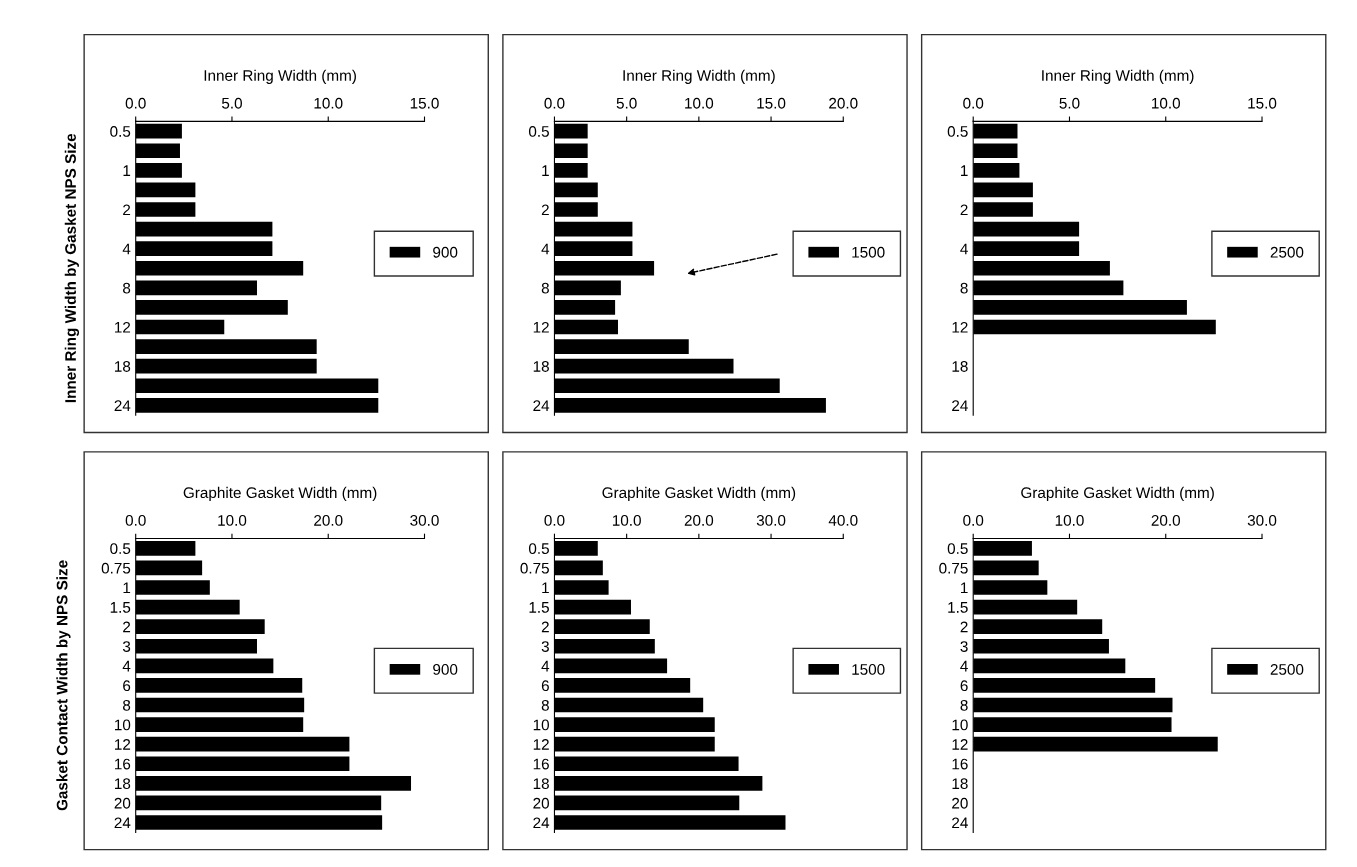 The width and height of the screenshot is (1357, 867). What do you see at coordinates (843, 520) in the screenshot?
I see `x-tick-label: 40.0` at bounding box center [843, 520].